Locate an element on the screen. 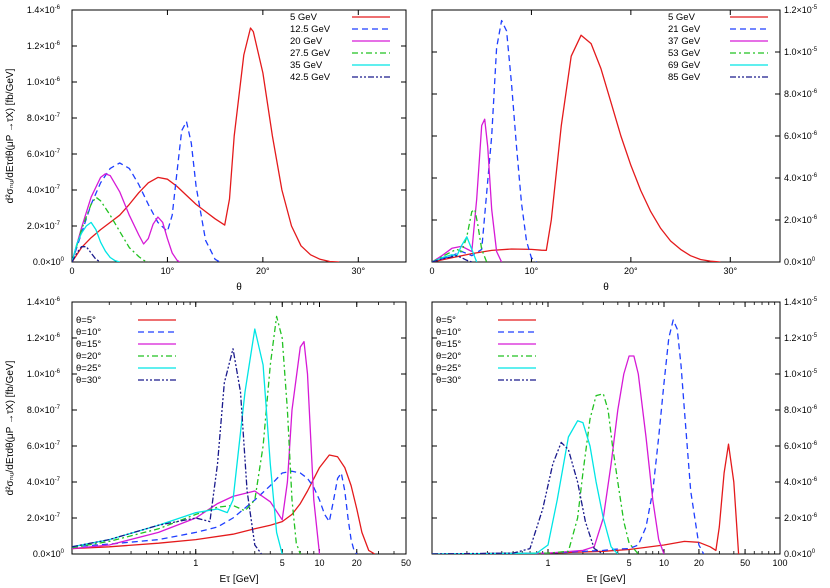 The image size is (830, 588). x-tick-label: 10 is located at coordinates (319, 563).